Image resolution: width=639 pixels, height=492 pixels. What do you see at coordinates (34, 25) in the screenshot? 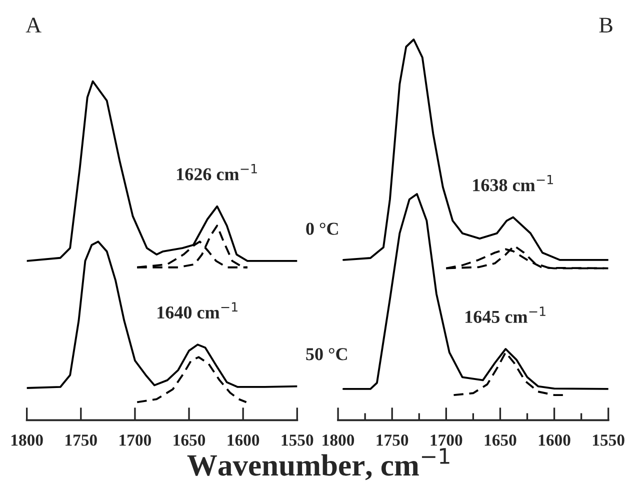
I see `chart-title: A` at bounding box center [34, 25].